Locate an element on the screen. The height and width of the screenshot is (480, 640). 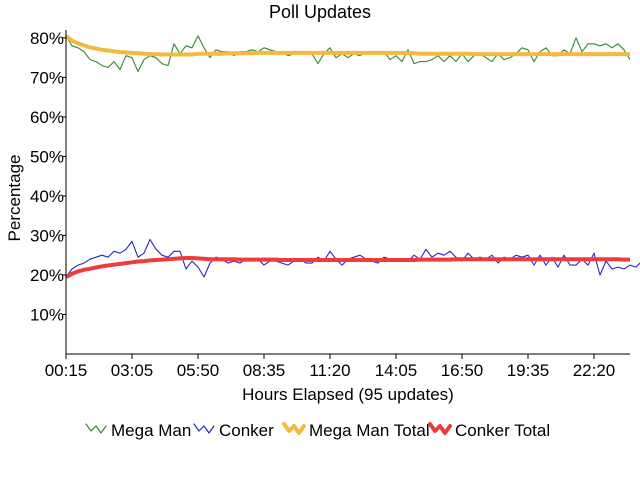
legend-swatch-mega-man is located at coordinates (96, 428).